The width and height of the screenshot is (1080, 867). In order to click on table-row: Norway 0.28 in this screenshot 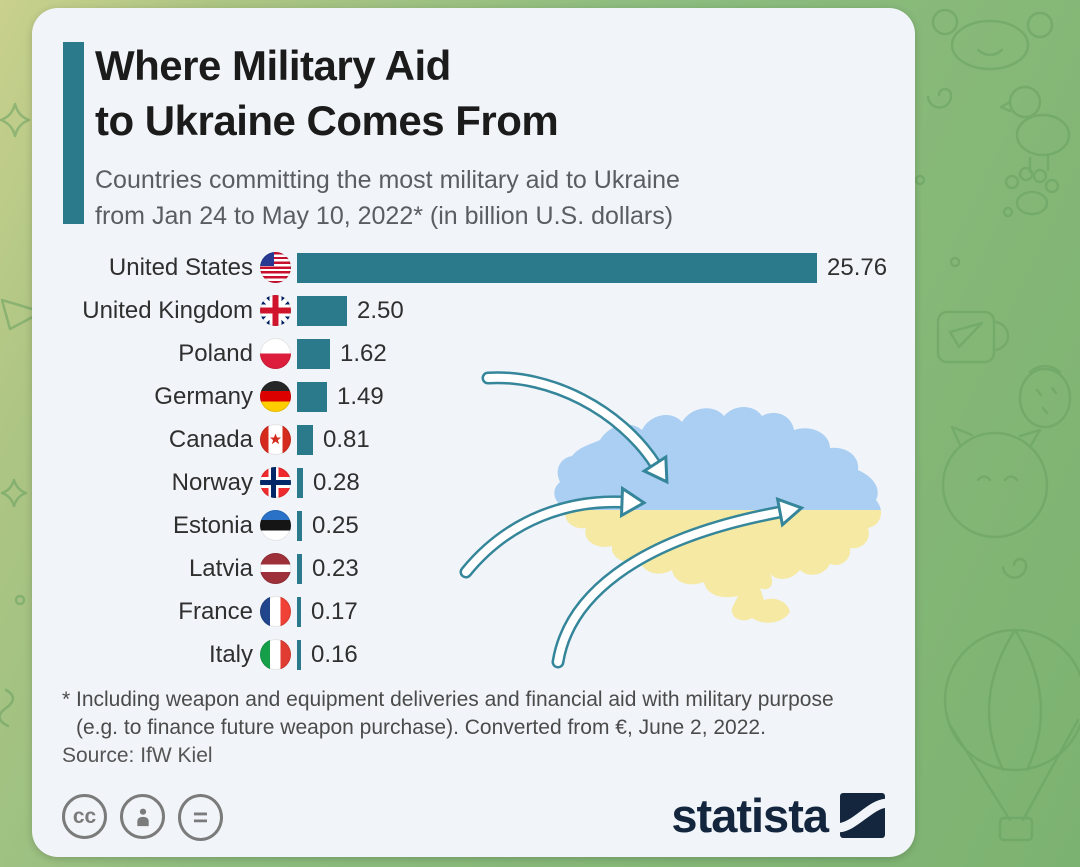, I will do `click(473, 482)`.